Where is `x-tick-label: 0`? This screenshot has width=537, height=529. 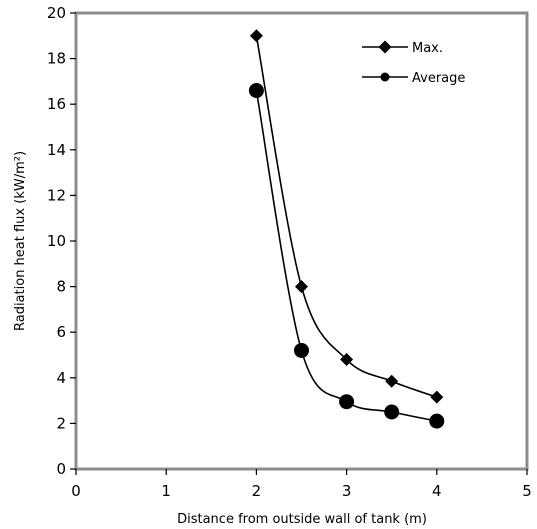 x-tick-label: 0 is located at coordinates (76, 491).